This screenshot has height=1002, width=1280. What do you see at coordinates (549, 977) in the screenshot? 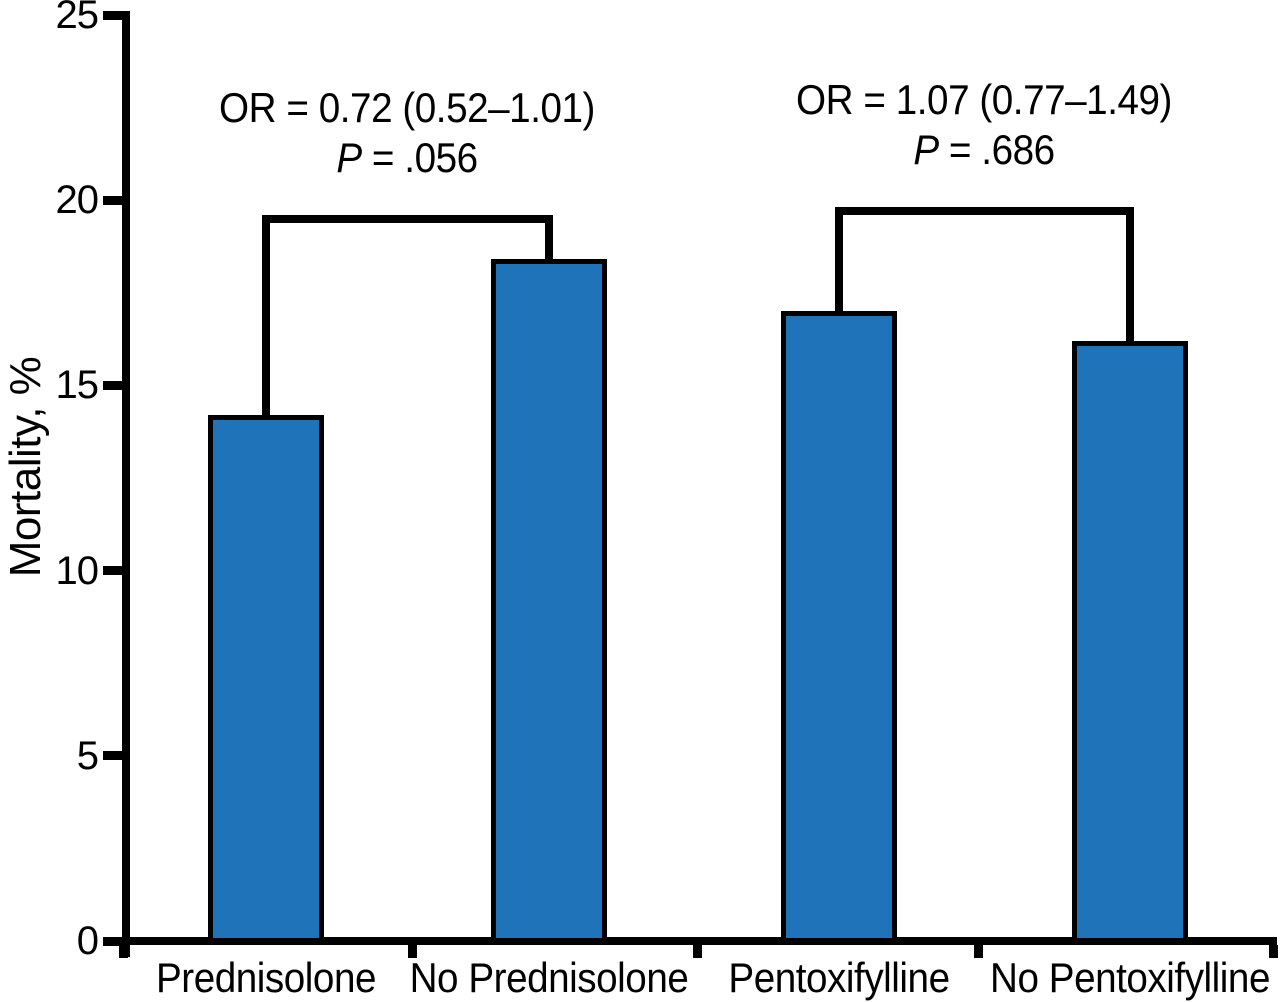
I see `x-axis-category-label: No Prednisolone` at bounding box center [549, 977].